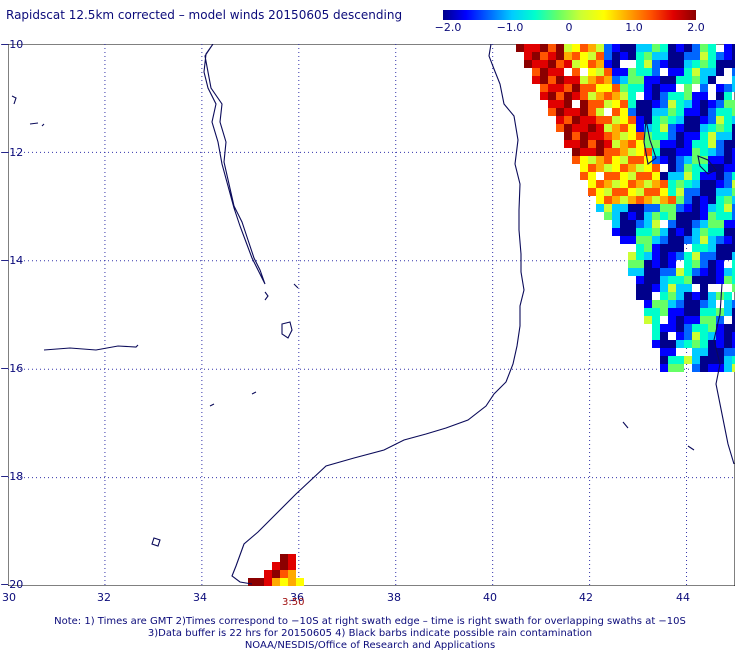  Describe the element at coordinates (569, 15) in the screenshot. I see `colorbar` at that location.